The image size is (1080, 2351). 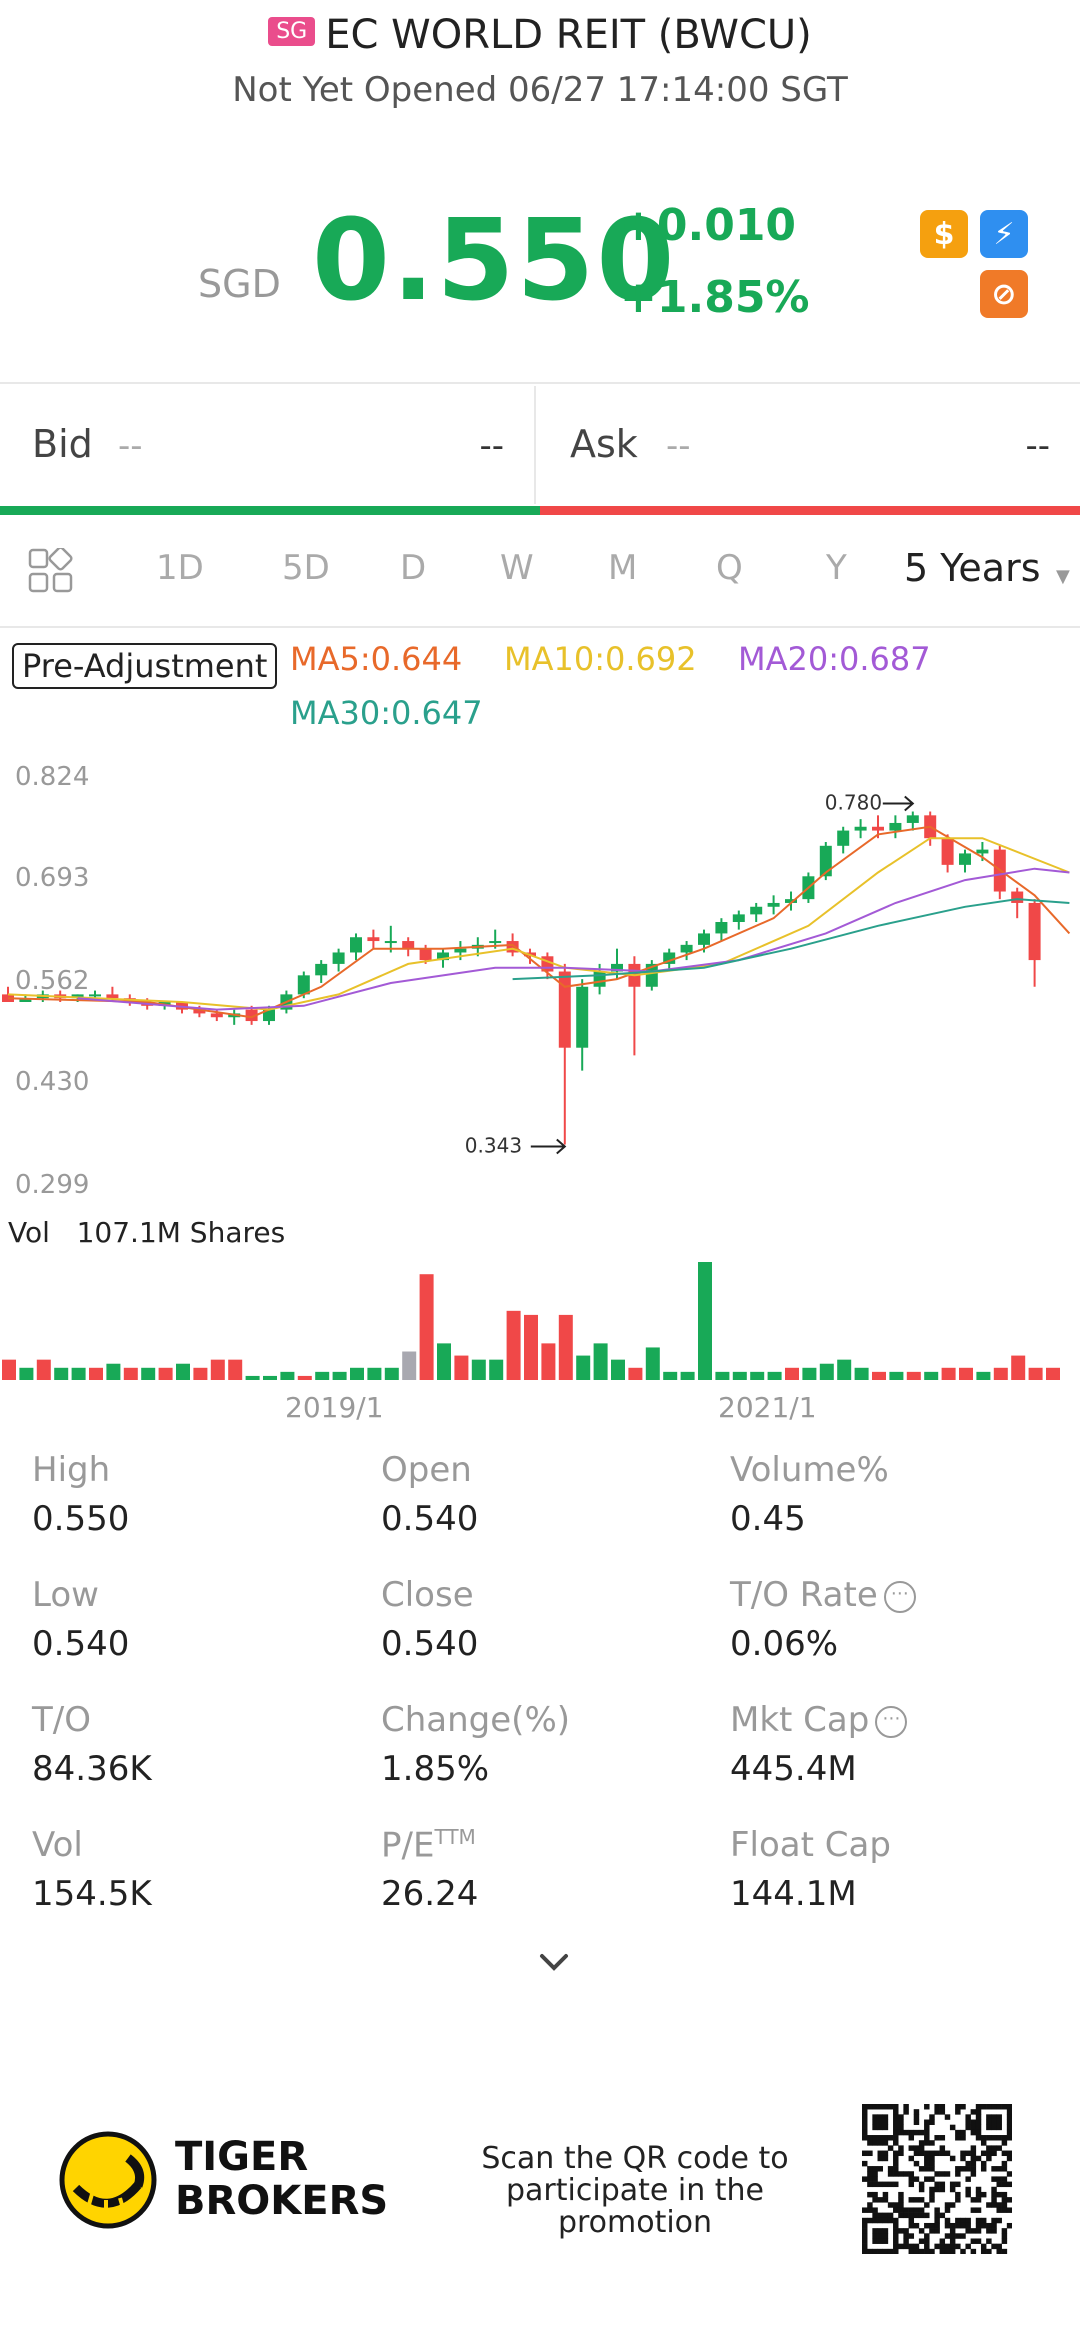 What do you see at coordinates (554, 1963) in the screenshot?
I see `expand-chevron-icon` at bounding box center [554, 1963].